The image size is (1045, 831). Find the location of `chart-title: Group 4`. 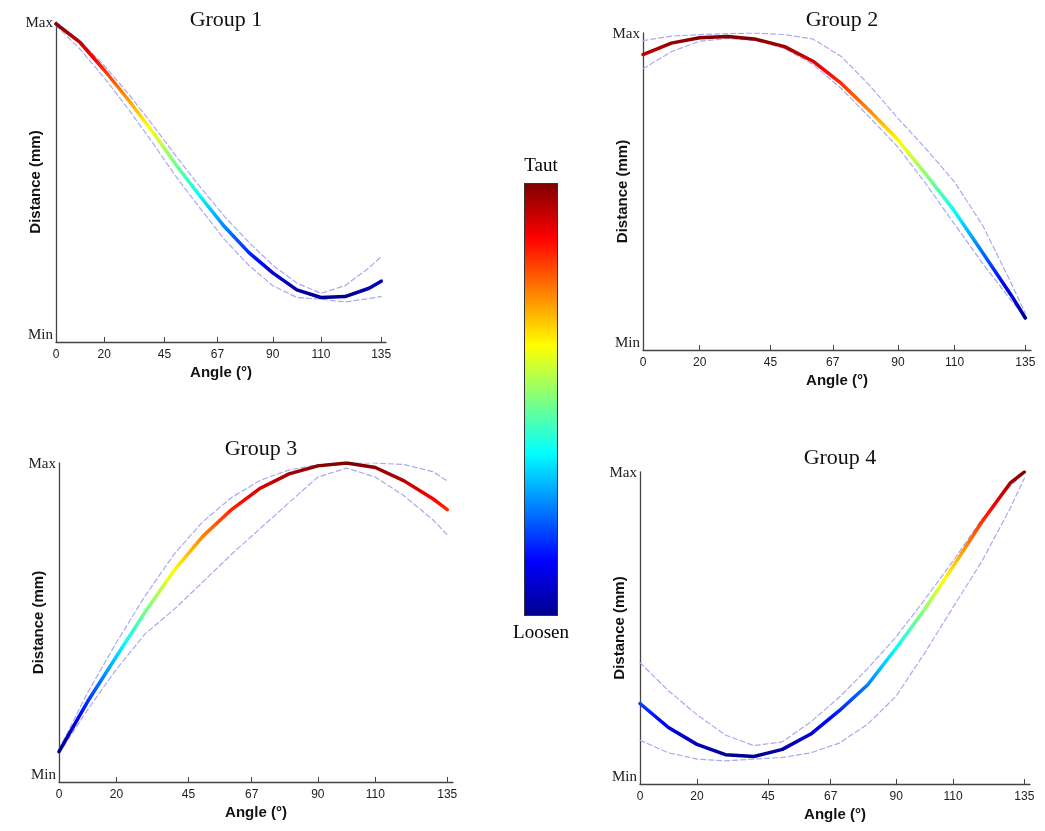

chart-title: Group 4 is located at coordinates (840, 456).